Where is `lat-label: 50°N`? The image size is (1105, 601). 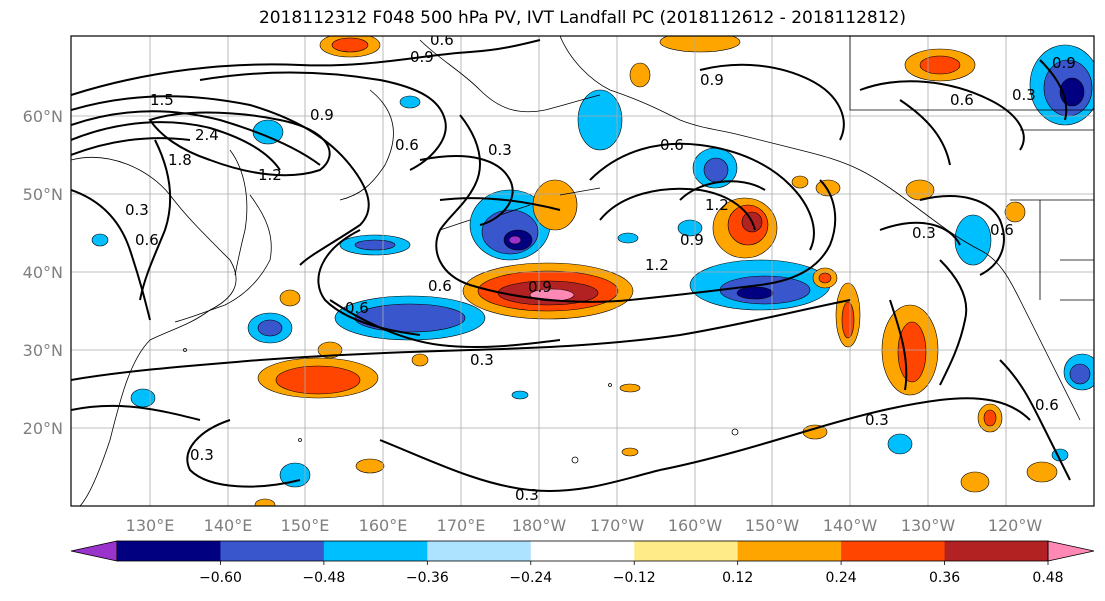 lat-label: 50°N is located at coordinates (43, 194).